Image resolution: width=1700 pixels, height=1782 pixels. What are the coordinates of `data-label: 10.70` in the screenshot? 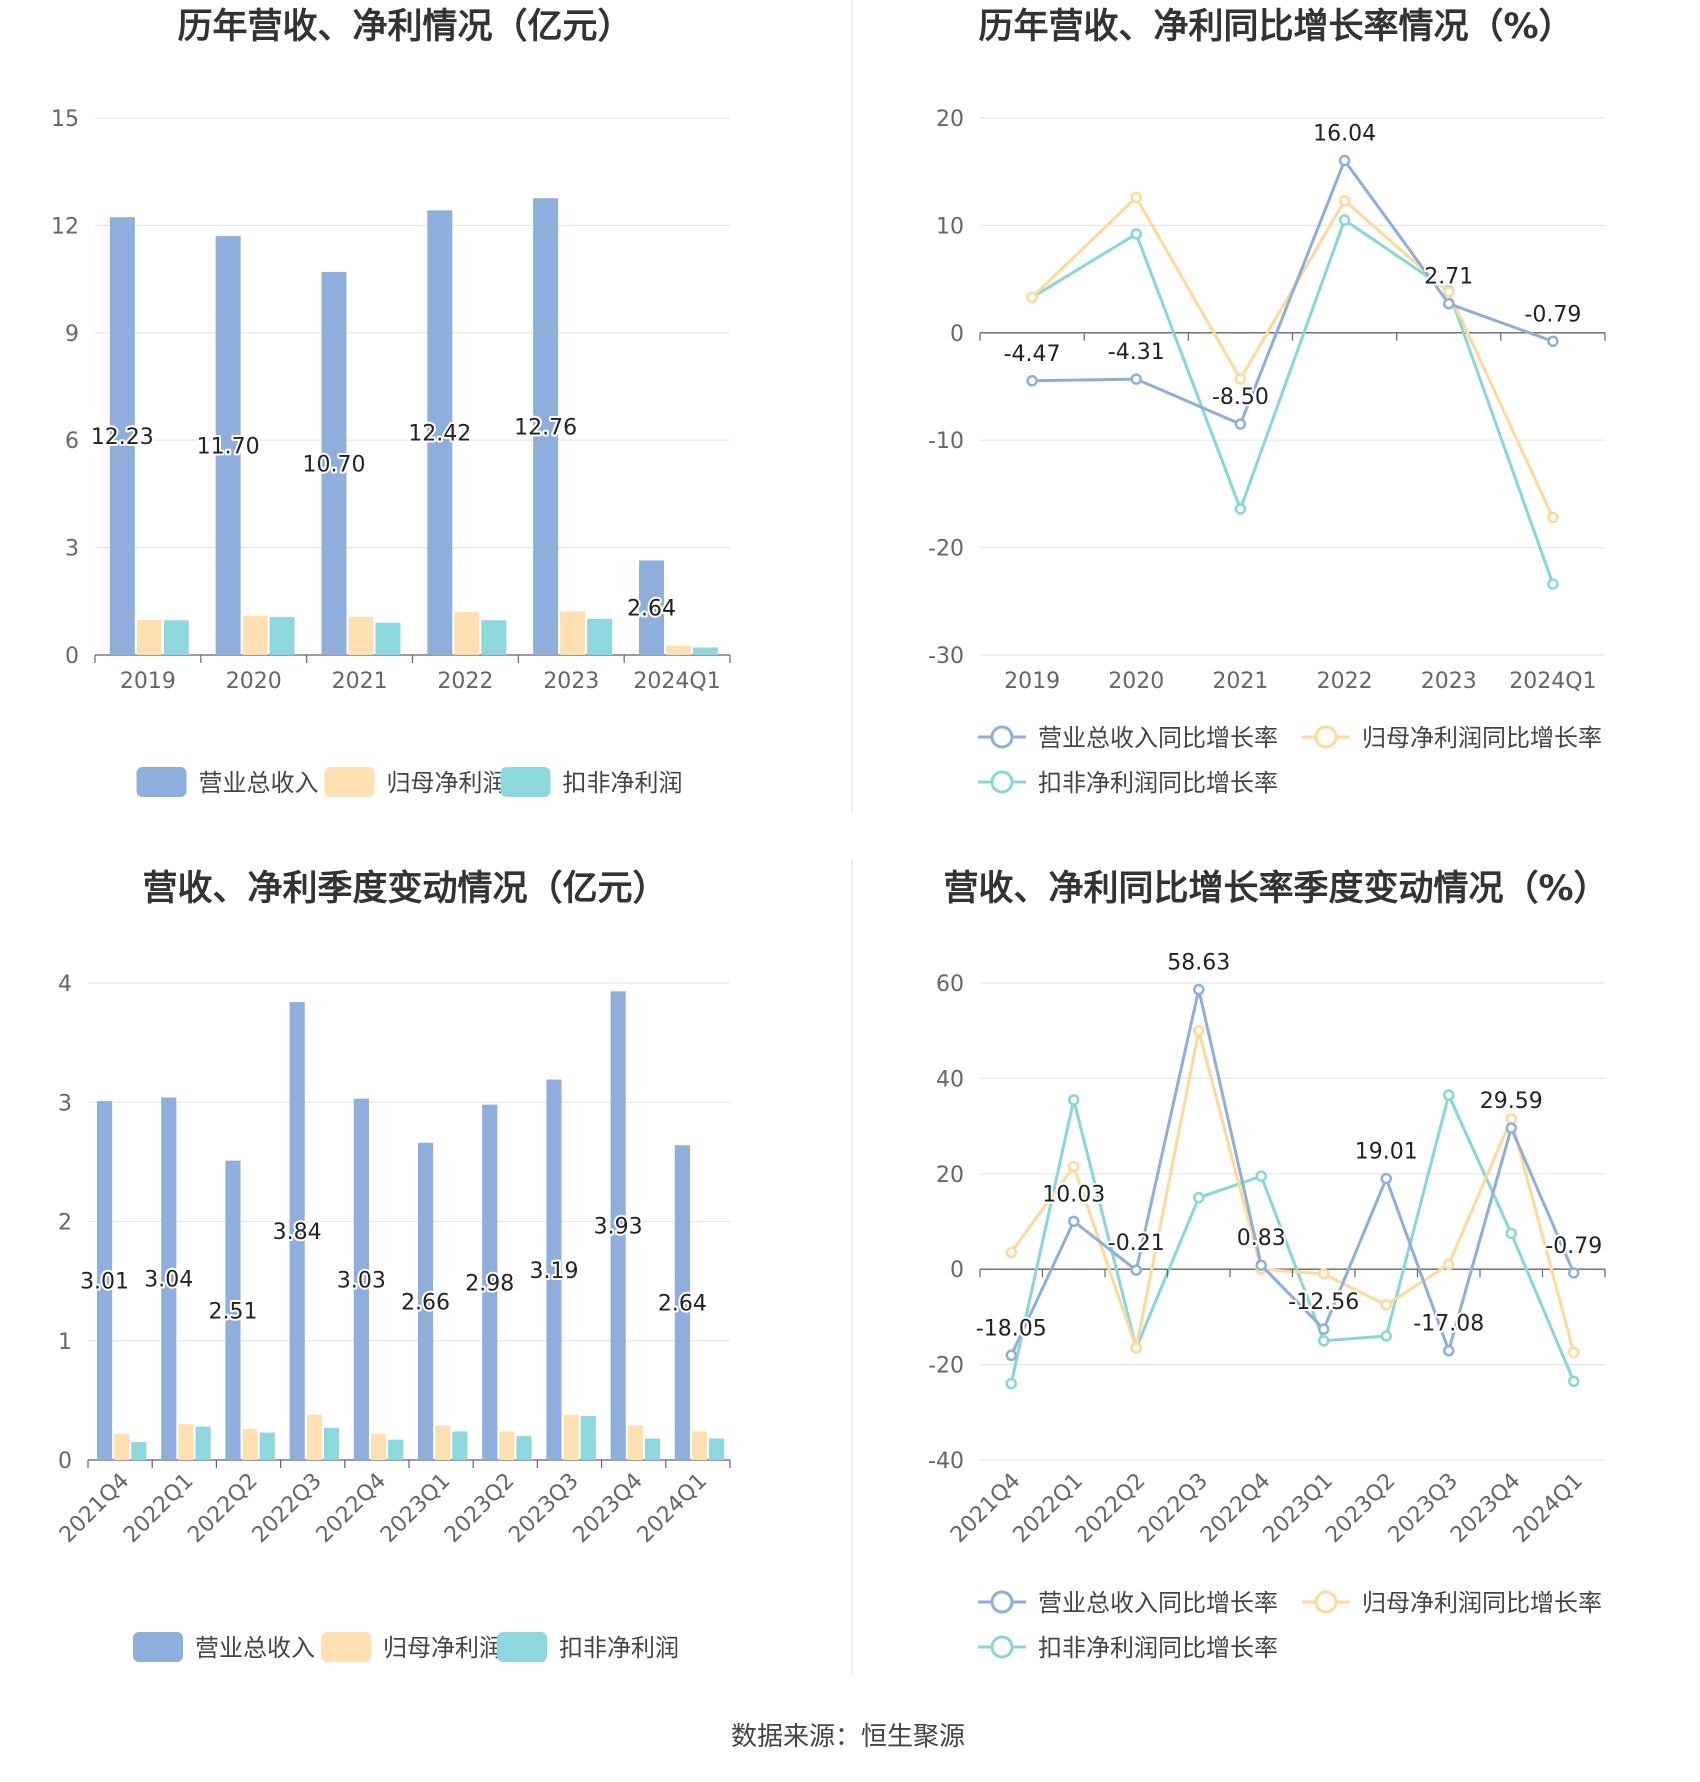 It's located at (333, 464).